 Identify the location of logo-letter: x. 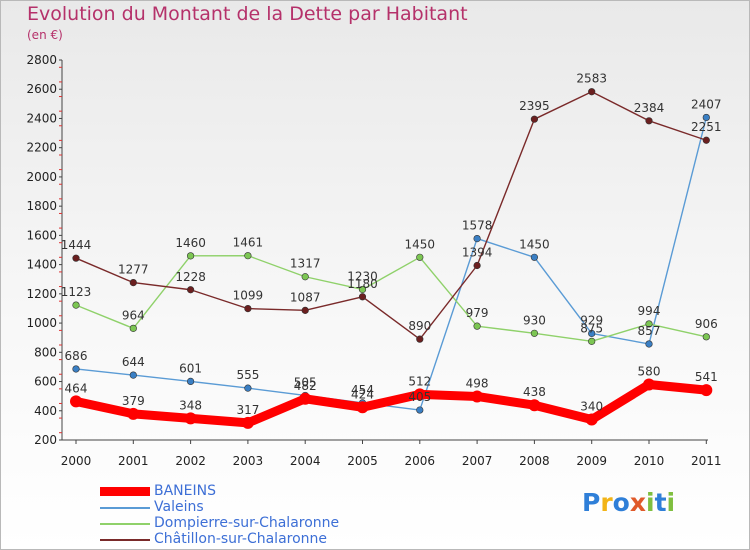
(637, 502).